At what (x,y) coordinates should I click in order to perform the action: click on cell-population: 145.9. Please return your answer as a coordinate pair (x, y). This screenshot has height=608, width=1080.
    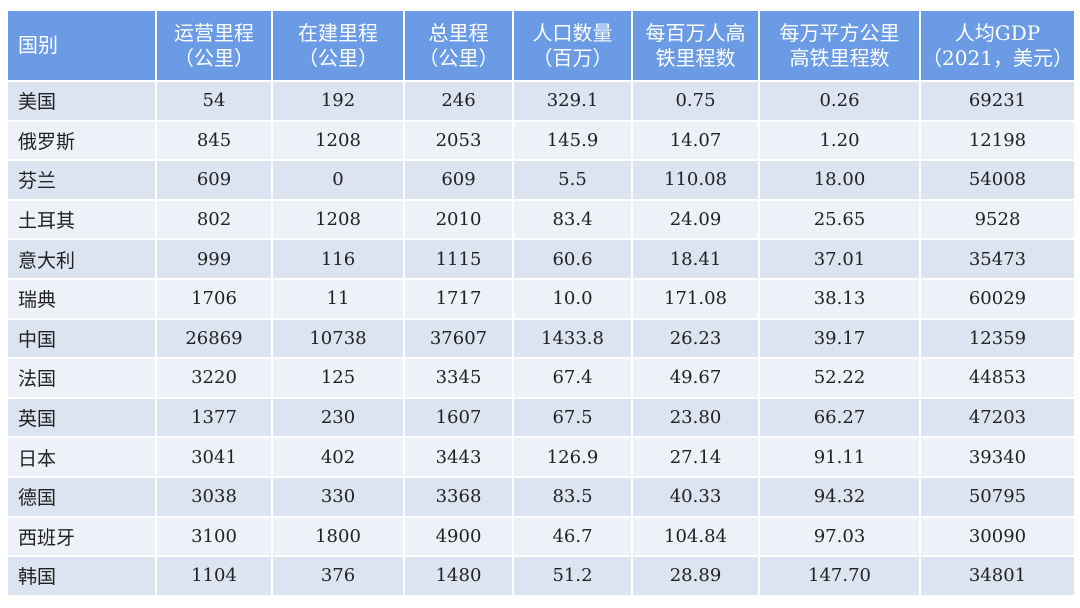
    Looking at the image, I should click on (572, 140).